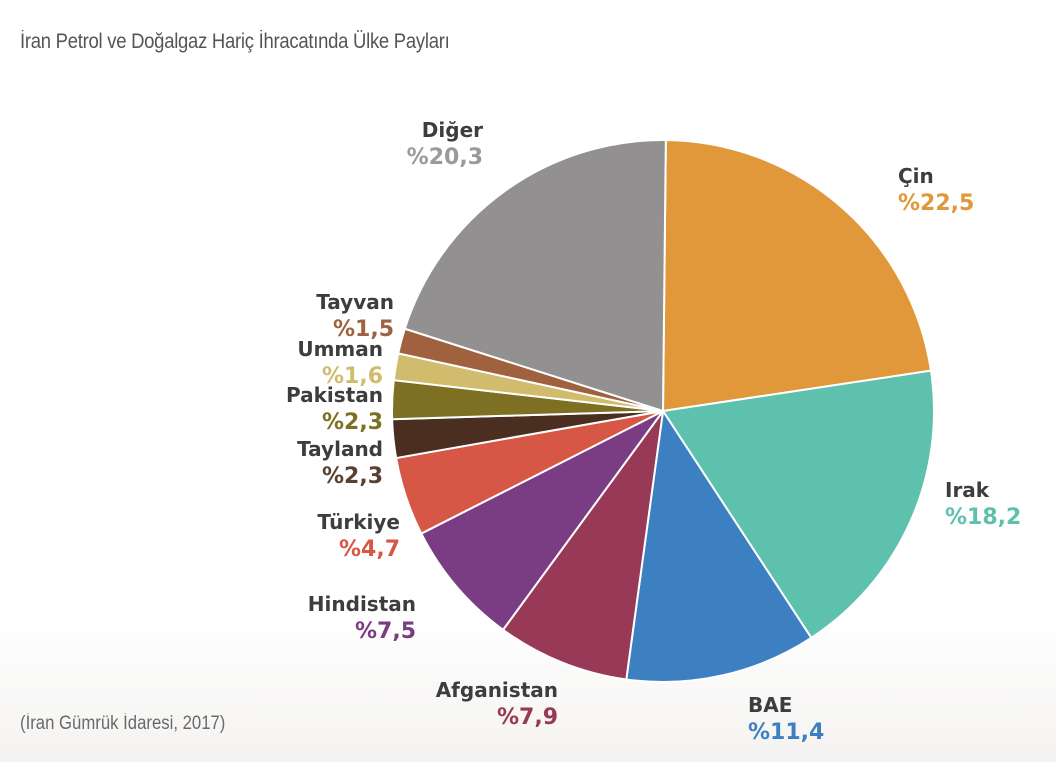 The width and height of the screenshot is (1056, 762). Describe the element at coordinates (786, 719) in the screenshot. I see `slice-label-bae: BAE %11,4` at that location.